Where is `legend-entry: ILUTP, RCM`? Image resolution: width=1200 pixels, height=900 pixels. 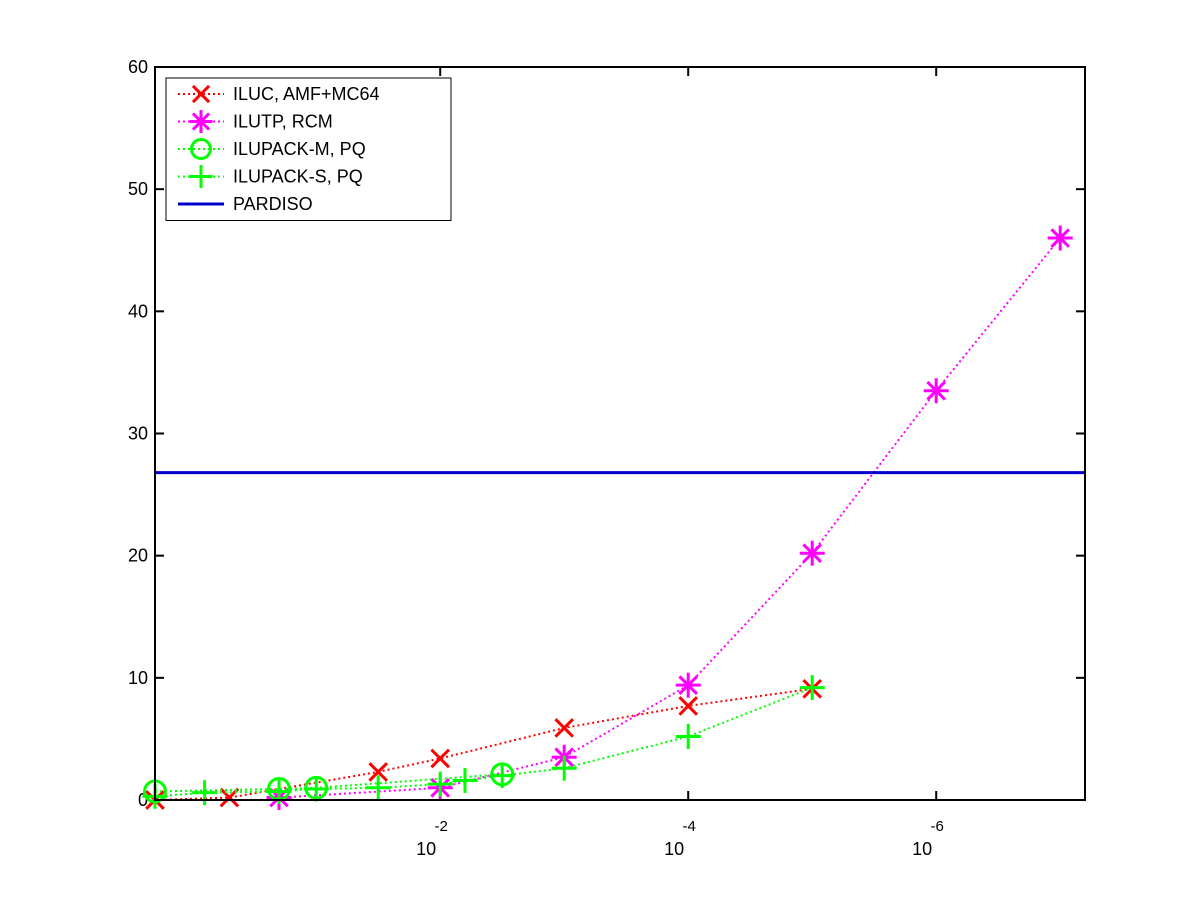
legend-entry: ILUTP, RCM is located at coordinates (255, 121).